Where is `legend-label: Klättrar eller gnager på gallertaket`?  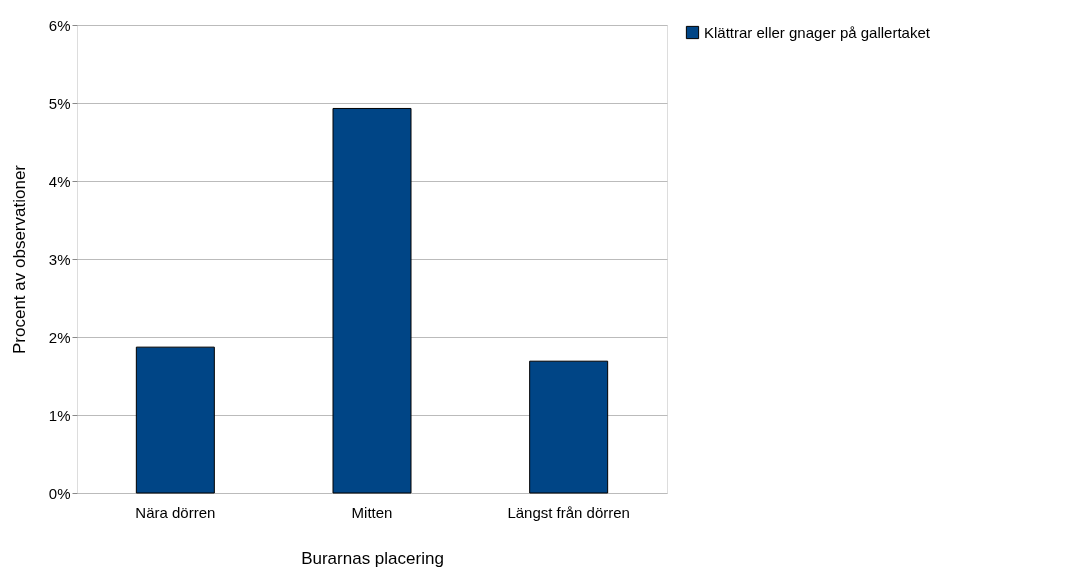
legend-label: Klättrar eller gnager på gallertaket is located at coordinates (817, 32).